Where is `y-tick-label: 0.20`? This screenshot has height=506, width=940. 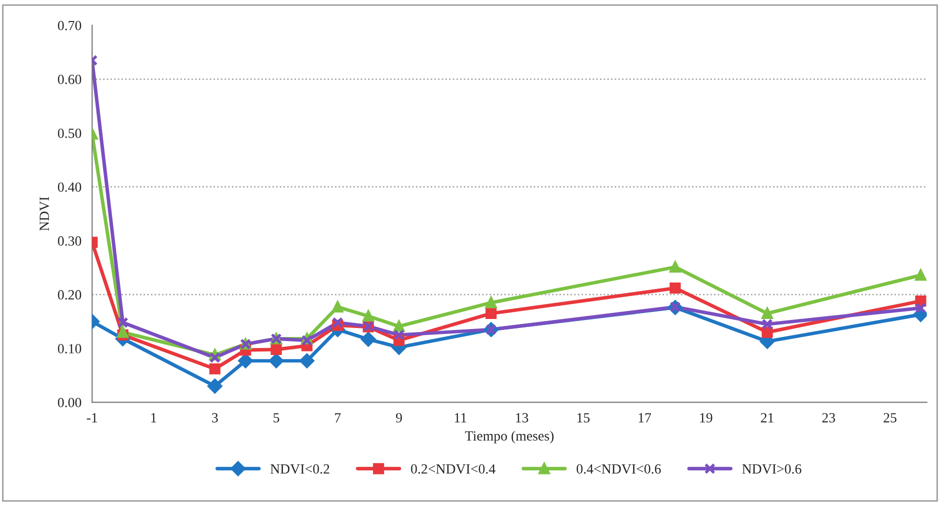
y-tick-label: 0.20 is located at coordinates (70, 295).